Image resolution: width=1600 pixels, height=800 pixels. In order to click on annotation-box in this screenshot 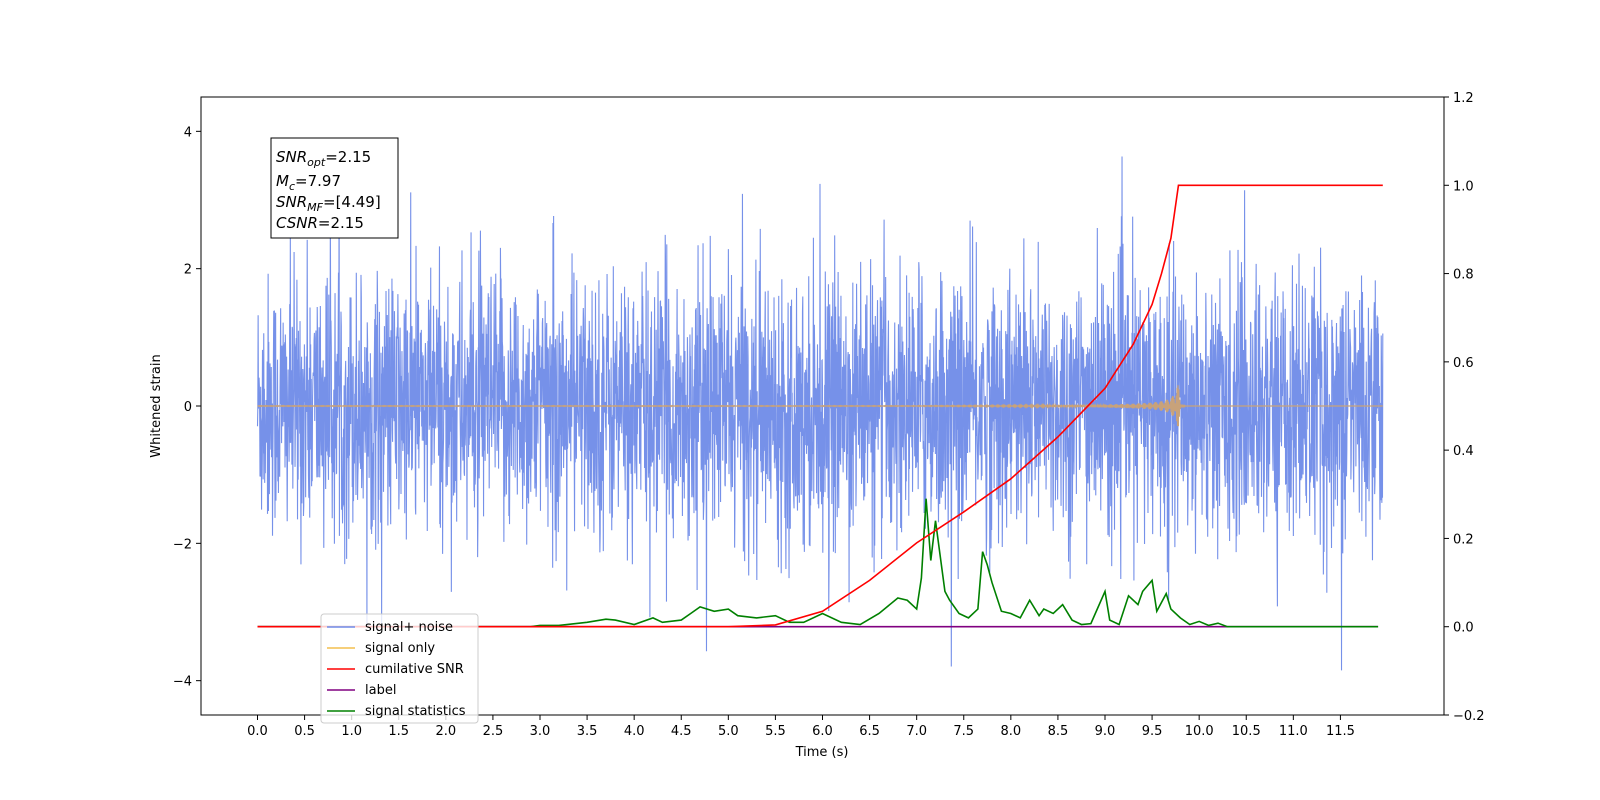, I will do `click(334, 188)`.